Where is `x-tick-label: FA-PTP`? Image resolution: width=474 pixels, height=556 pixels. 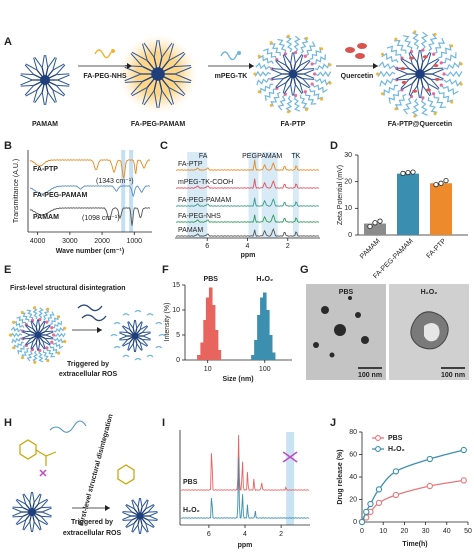
x-tick-label: FA-PTP is located at coordinates (436, 249).